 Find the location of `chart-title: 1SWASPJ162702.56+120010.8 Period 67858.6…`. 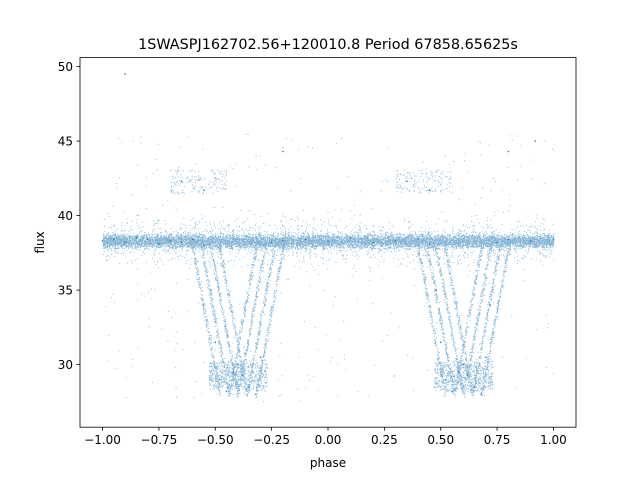

chart-title: 1SWASPJ162702.56+120010.8 Period 67858.6… is located at coordinates (328, 45).